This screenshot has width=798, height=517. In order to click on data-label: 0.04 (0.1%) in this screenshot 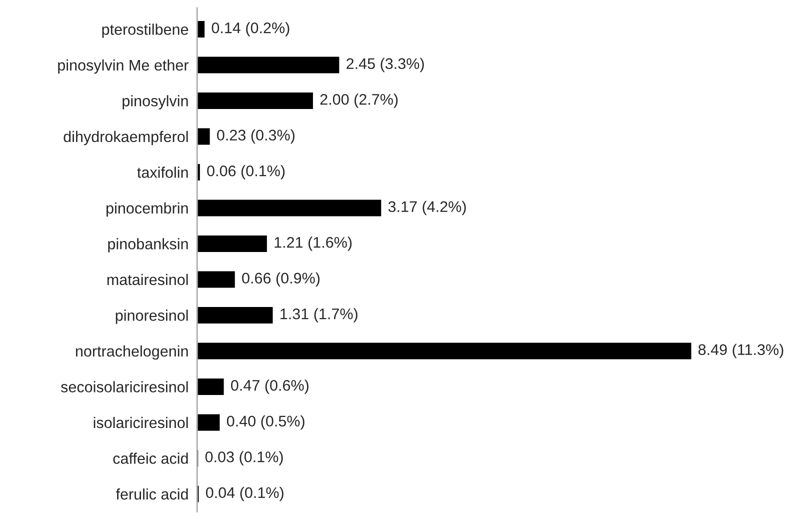, I will do `click(245, 494)`.